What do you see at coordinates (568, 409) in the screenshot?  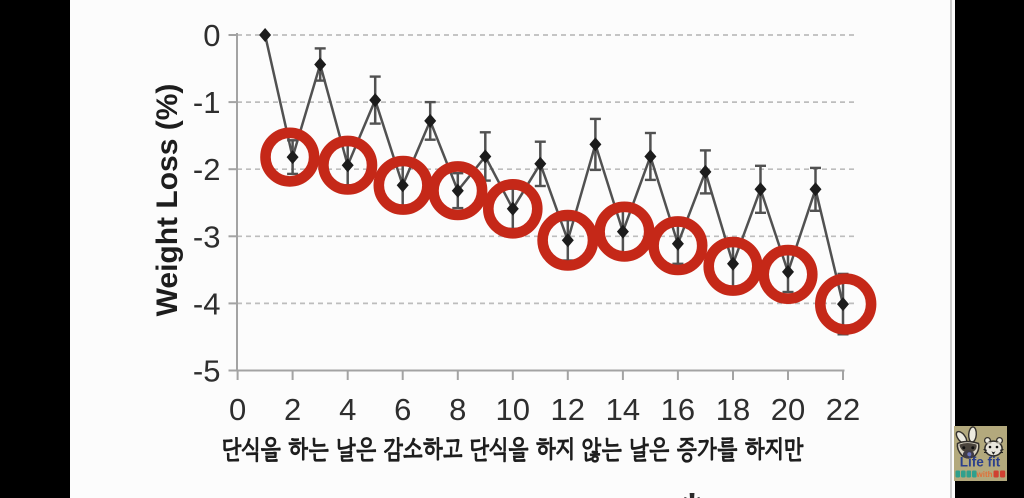 I see `svg-text: 12` at bounding box center [568, 409].